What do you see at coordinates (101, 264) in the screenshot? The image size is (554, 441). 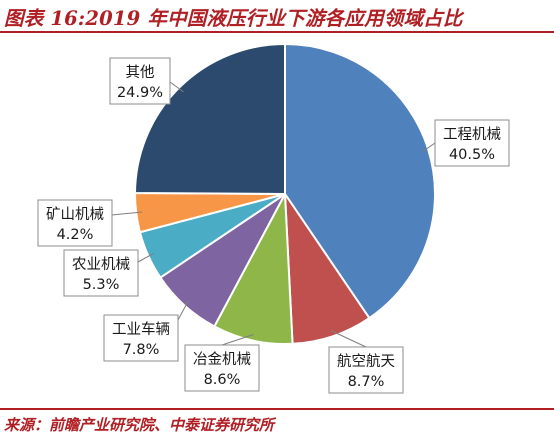 I see `data-label-category: 农业机械` at bounding box center [101, 264].